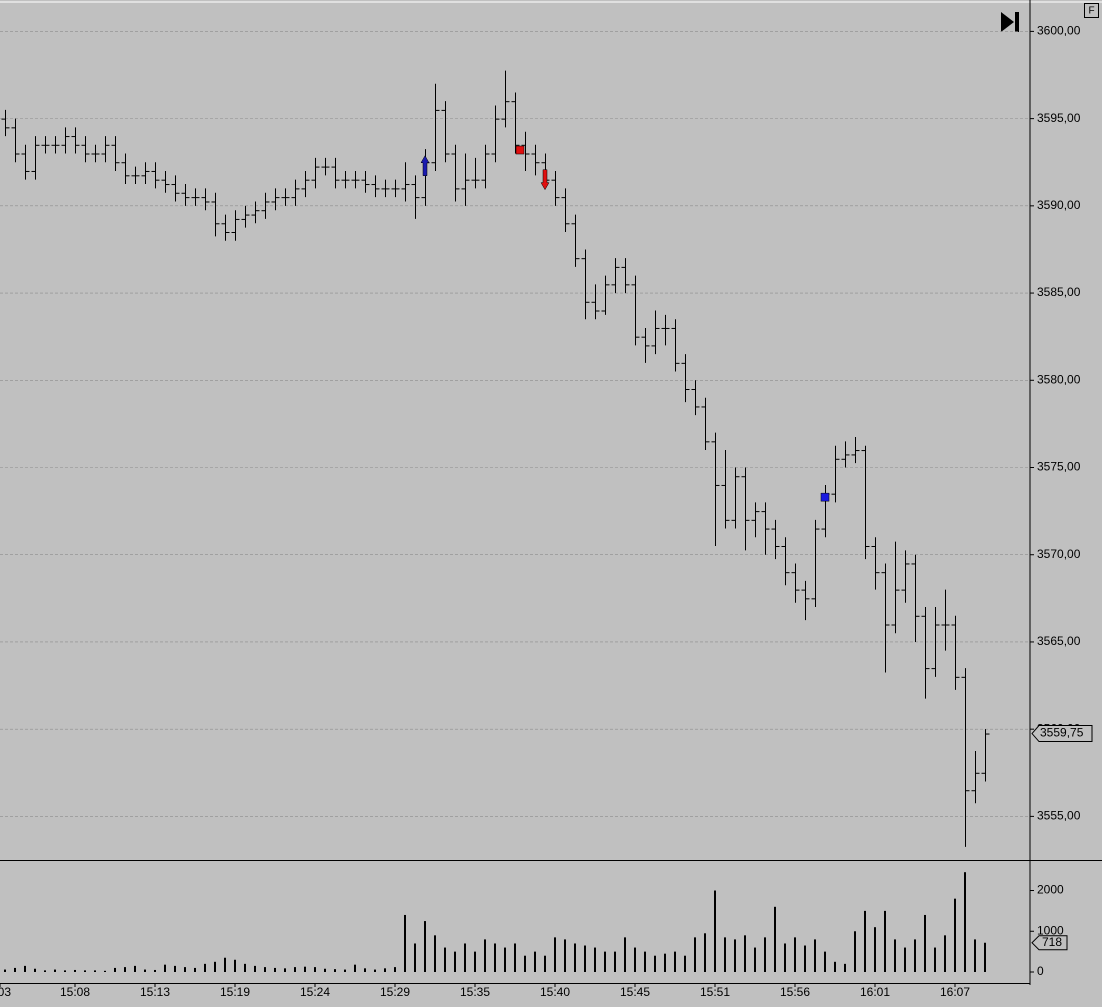 Image resolution: width=1102 pixels, height=1007 pixels. I want to click on y-tick-label: 3585,00, so click(1059, 292).